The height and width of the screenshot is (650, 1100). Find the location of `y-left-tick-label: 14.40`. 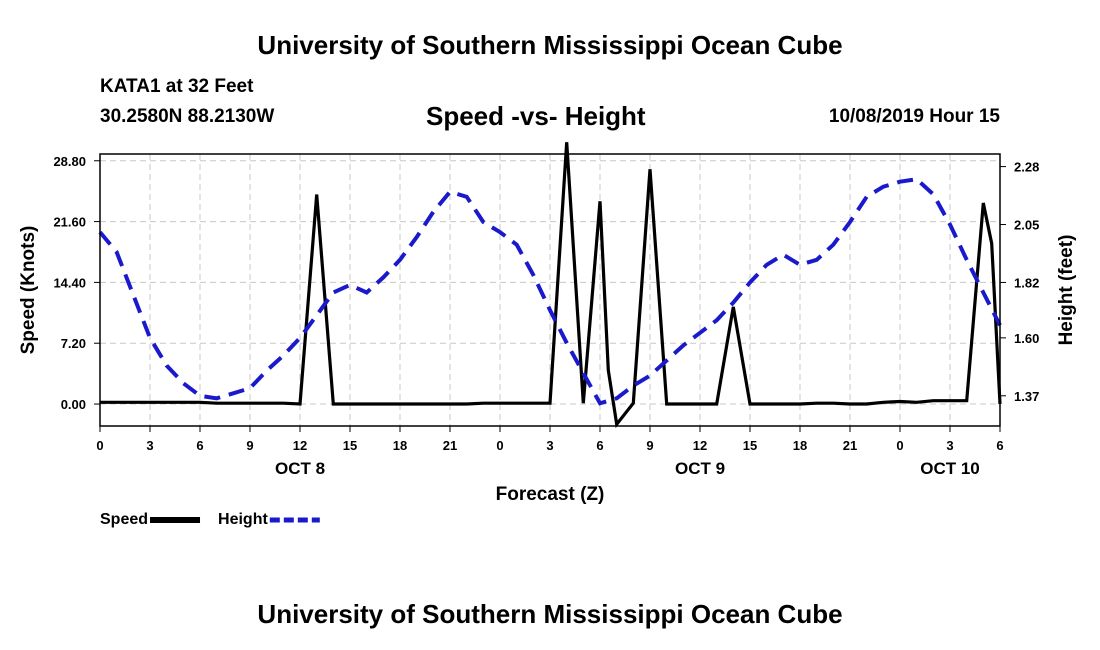

y-left-tick-label: 14.40 is located at coordinates (69, 282).